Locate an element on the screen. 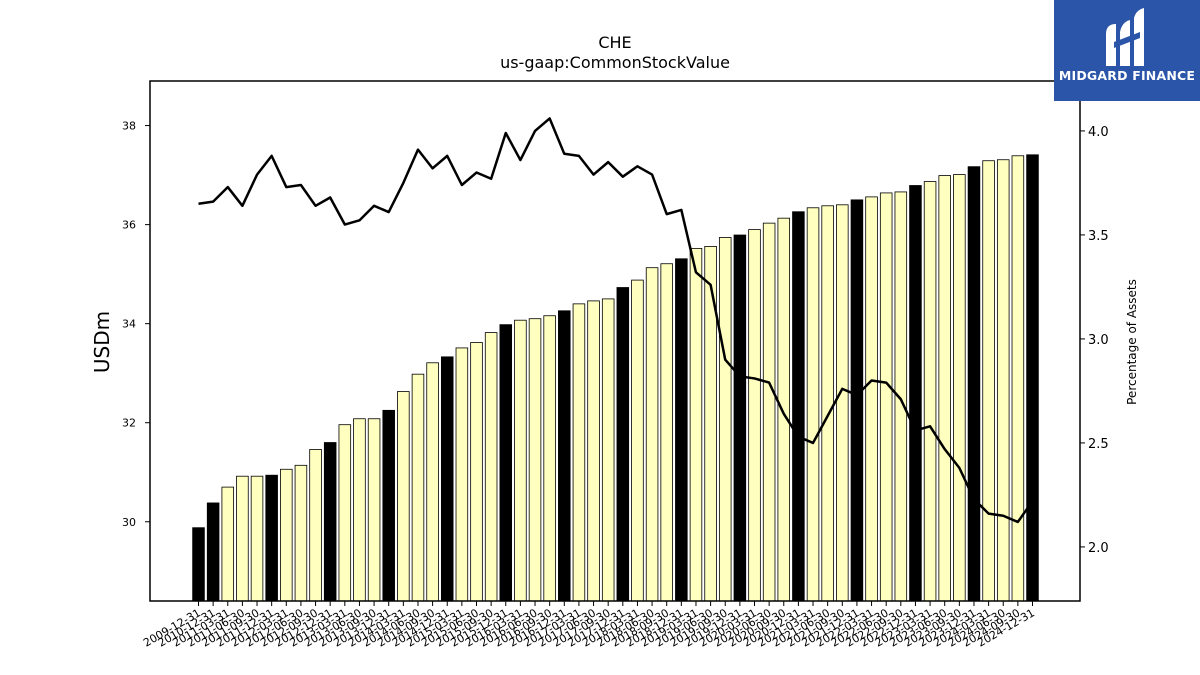 This screenshot has height=675, width=1200. logo-text: MIDGARD FINANCE is located at coordinates (1127, 75).